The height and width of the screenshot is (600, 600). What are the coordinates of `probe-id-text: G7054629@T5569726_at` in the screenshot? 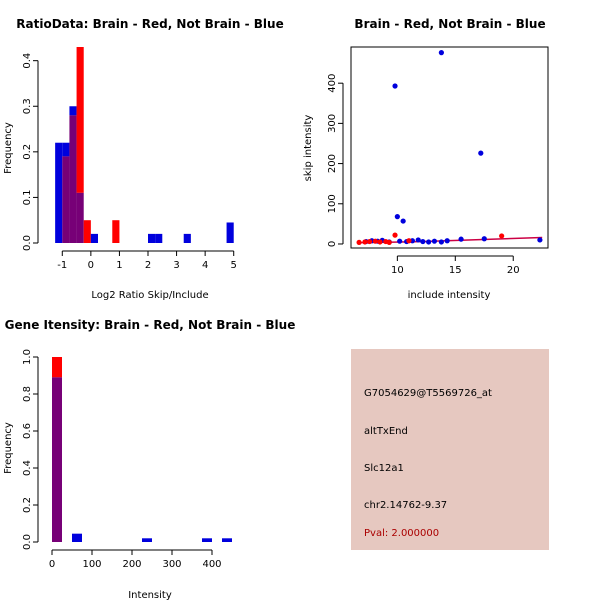 It's located at (428, 393).